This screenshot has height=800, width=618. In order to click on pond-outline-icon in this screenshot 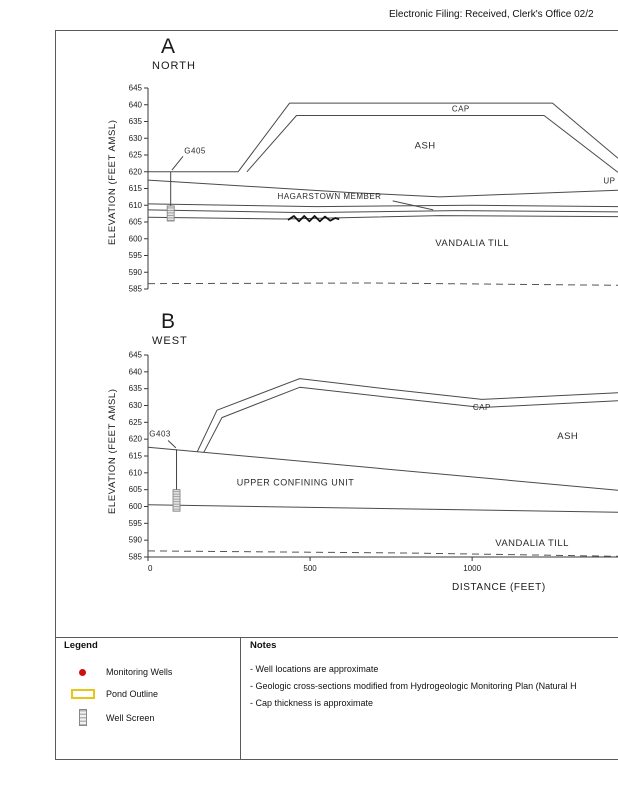, I will do `click(83, 694)`.